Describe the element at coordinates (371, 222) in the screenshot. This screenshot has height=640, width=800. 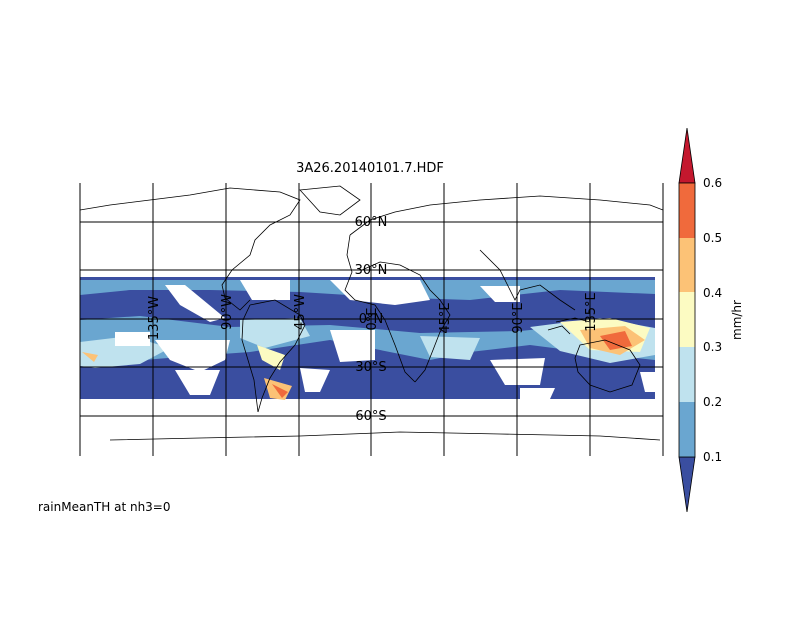
I see `lat-label-60n: 60°N` at that location.